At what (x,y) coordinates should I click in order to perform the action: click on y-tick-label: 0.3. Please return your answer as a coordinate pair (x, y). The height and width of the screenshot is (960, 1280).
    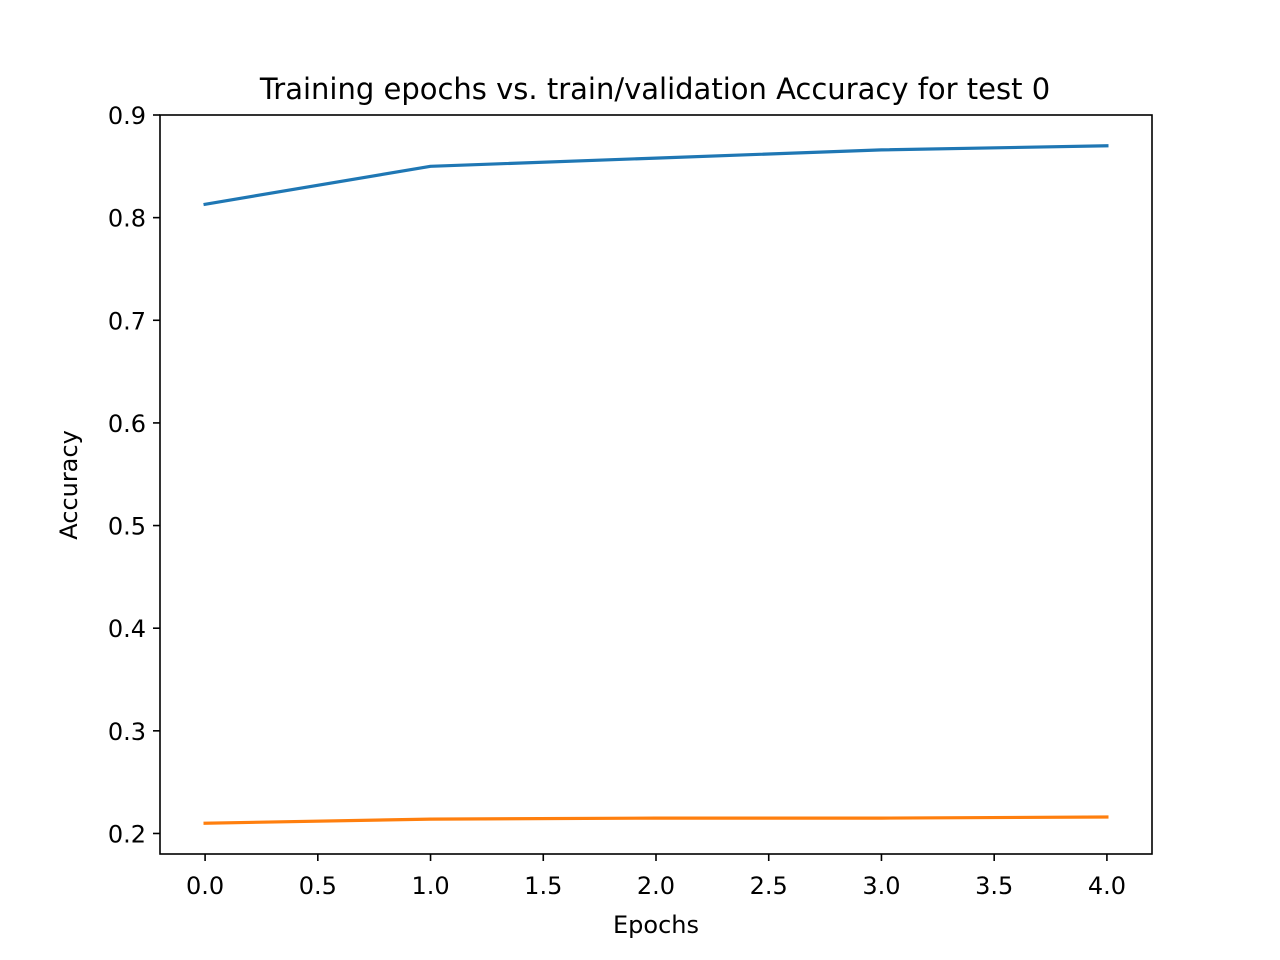
    Looking at the image, I should click on (127, 732).